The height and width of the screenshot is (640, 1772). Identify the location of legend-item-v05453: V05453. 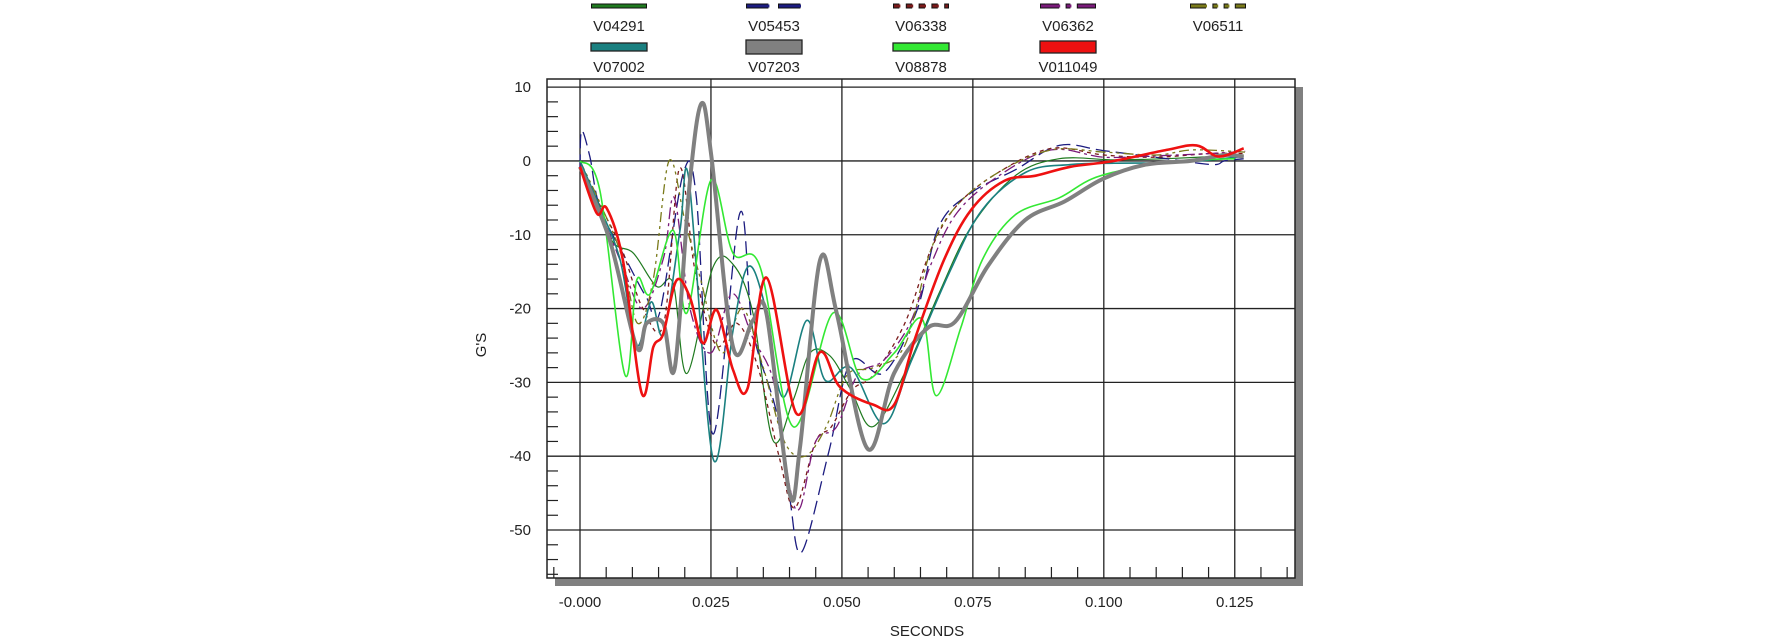
(774, 19).